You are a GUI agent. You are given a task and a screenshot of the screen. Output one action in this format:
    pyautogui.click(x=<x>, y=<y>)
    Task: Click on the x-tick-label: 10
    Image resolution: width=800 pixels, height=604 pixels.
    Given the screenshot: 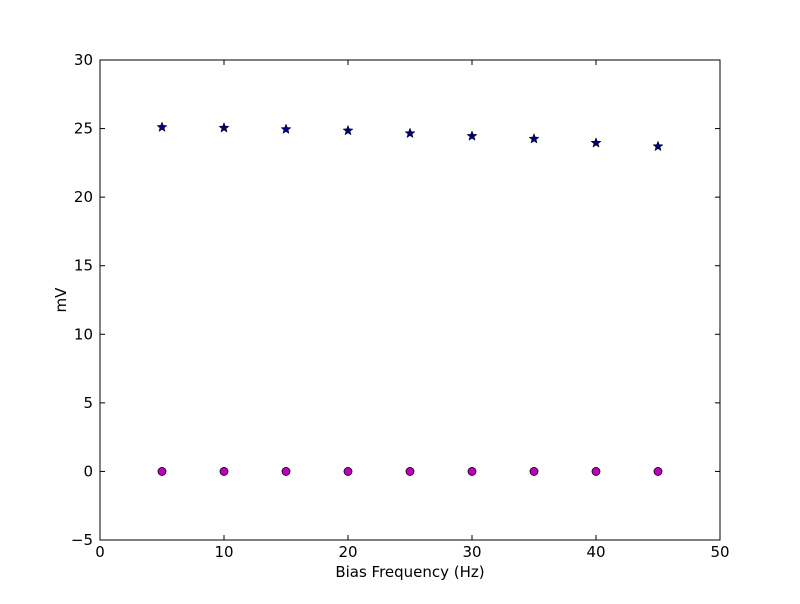 What is the action you would take?
    pyautogui.click(x=223, y=552)
    